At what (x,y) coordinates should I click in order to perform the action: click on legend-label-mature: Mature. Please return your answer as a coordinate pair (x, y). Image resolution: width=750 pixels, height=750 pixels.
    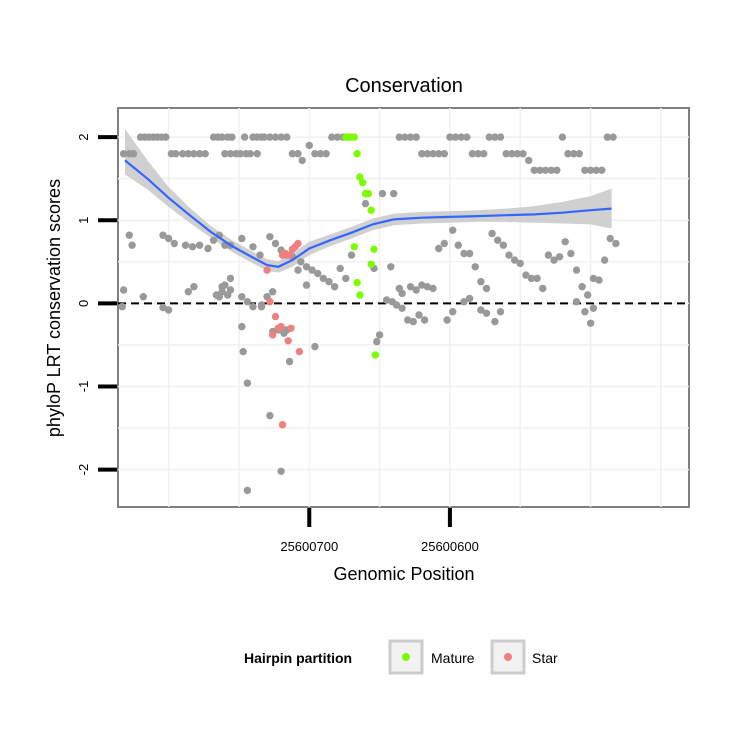
    Looking at the image, I should click on (453, 658).